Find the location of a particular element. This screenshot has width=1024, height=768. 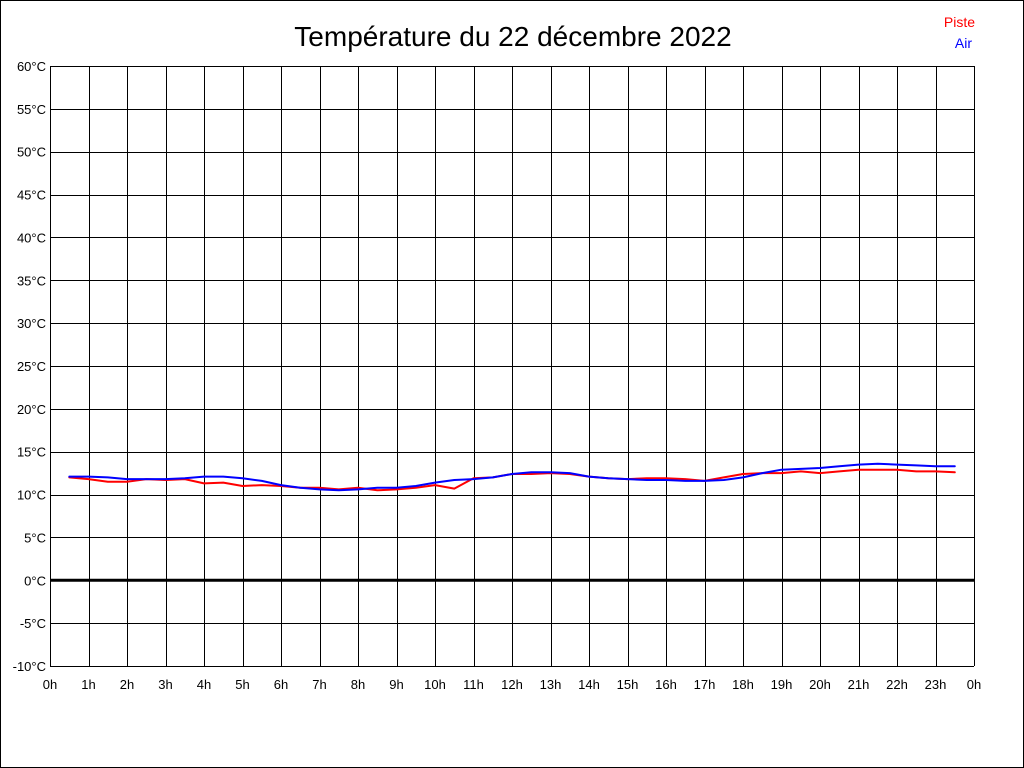

x-tick-label: 7h is located at coordinates (319, 684).